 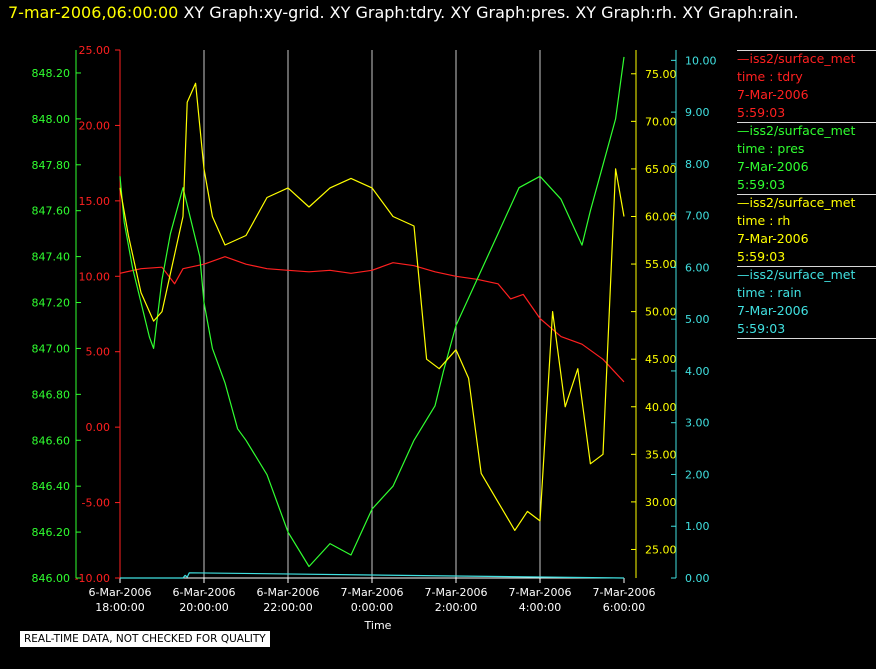 What do you see at coordinates (697, 267) in the screenshot?
I see `rain-tick-label: 6.00` at bounding box center [697, 267].